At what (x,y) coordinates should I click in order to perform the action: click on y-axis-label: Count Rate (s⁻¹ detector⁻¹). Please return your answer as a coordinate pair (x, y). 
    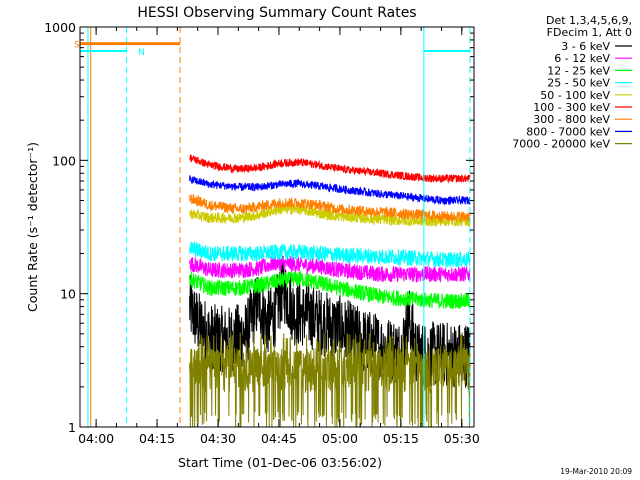
    Looking at the image, I should click on (32, 227).